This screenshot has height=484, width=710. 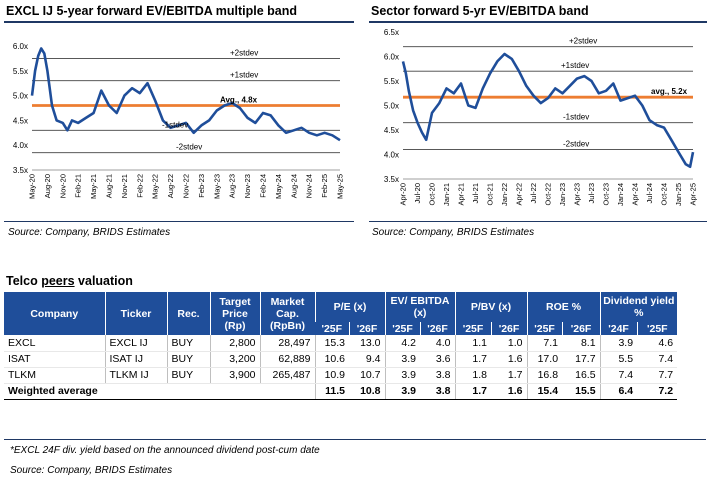 I want to click on x-tick-label: Feb-23, so click(x=201, y=186).